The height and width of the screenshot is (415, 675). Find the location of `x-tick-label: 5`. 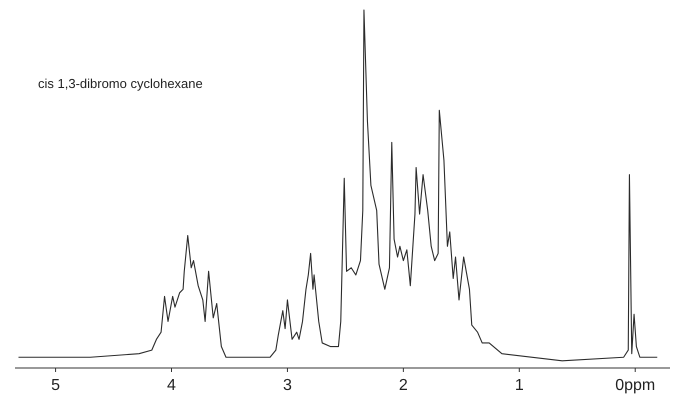

x-tick-label: 5 is located at coordinates (55, 385).